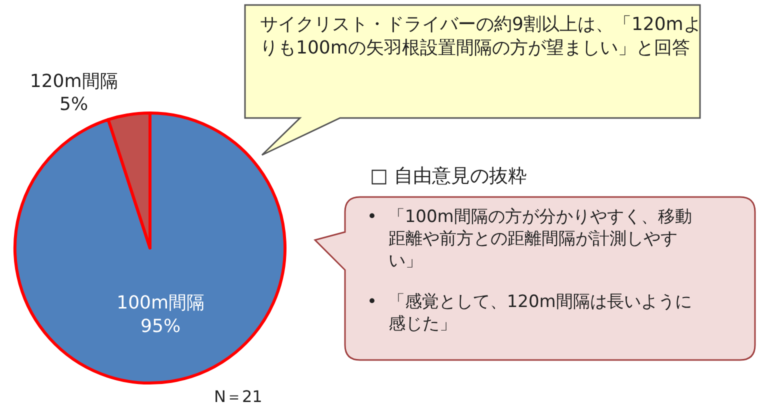 The image size is (760, 412). Describe the element at coordinates (448, 176) in the screenshot. I see `text: □ 自由意見の抜粋` at that location.